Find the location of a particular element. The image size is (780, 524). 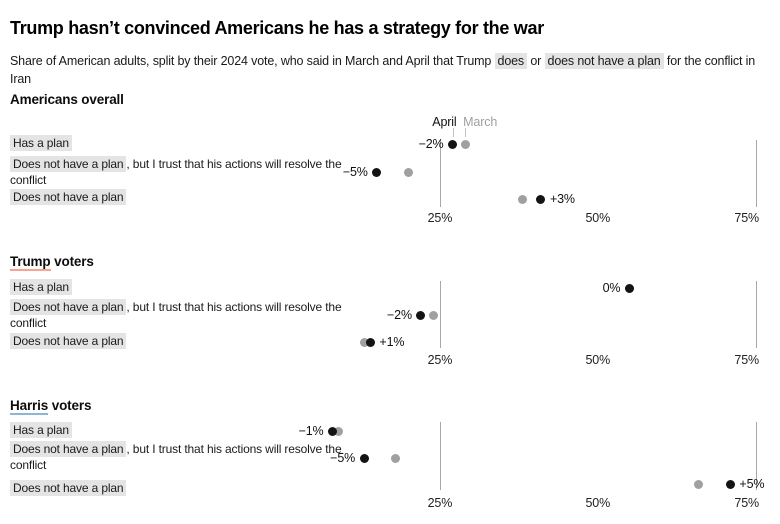

subtitle-text: for the conflict in Iran is located at coordinates (383, 69).